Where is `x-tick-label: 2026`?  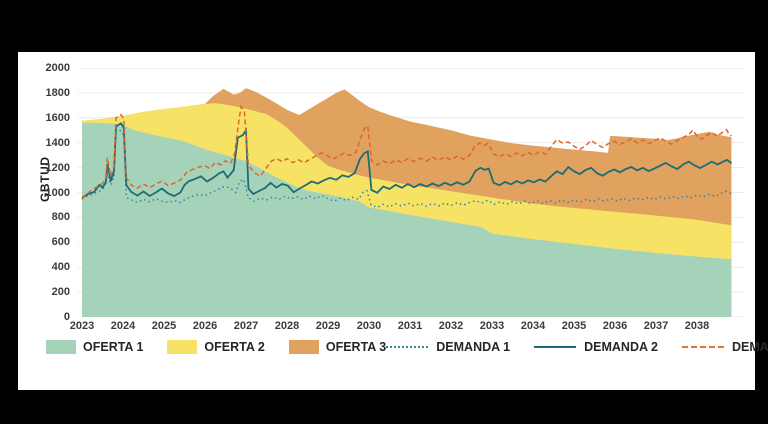
x-tick-label: 2026 is located at coordinates (205, 326).